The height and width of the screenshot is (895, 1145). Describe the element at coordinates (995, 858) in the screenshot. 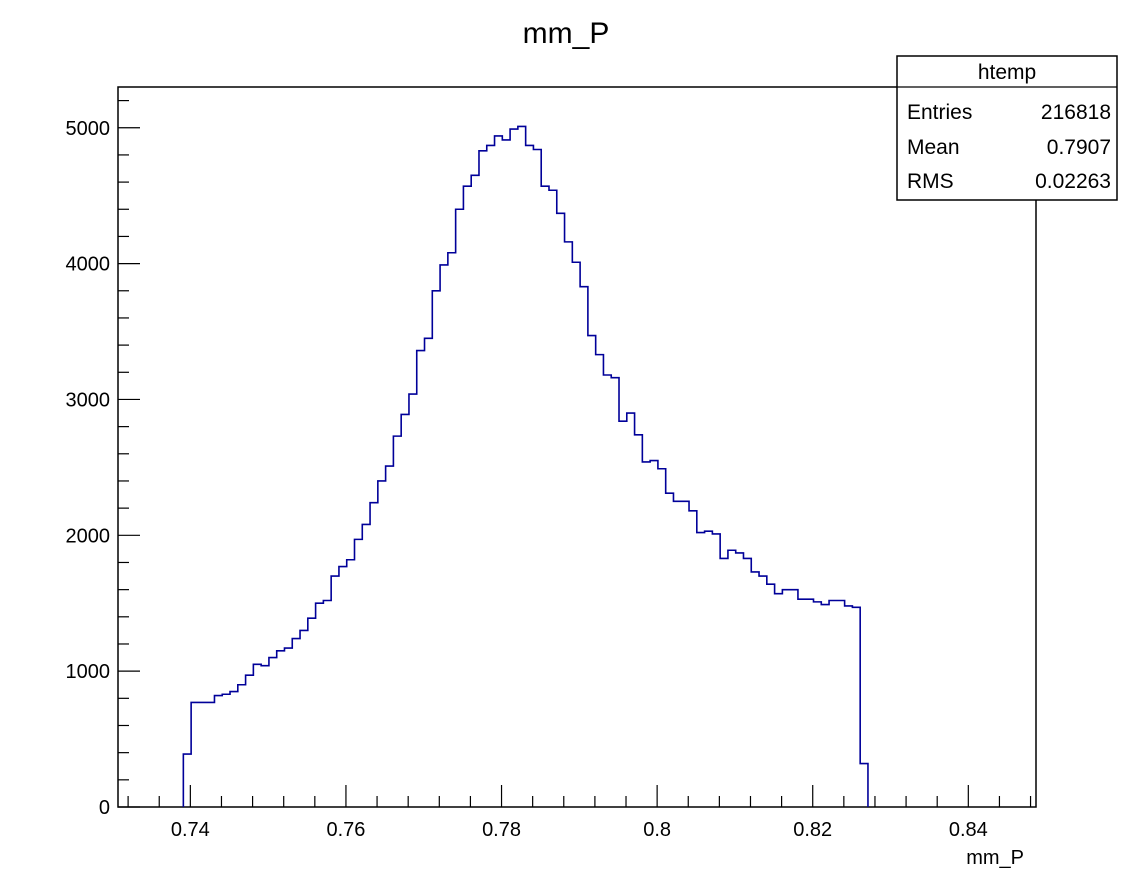

I see `x-axis-label: mm_P` at that location.